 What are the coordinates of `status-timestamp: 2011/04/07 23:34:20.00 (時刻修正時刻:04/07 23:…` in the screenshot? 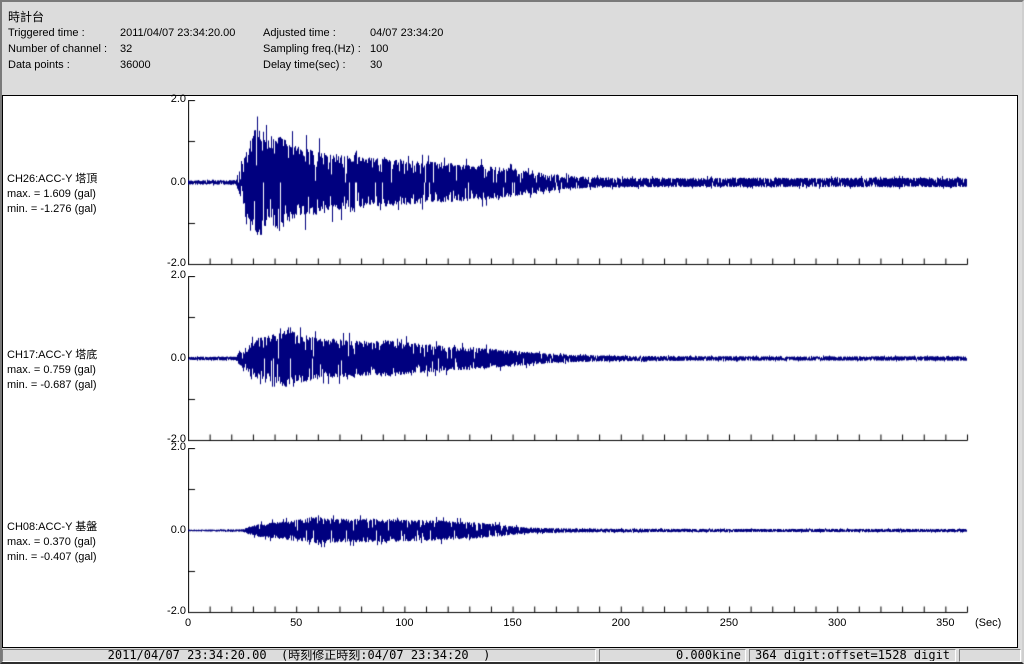 It's located at (299, 655).